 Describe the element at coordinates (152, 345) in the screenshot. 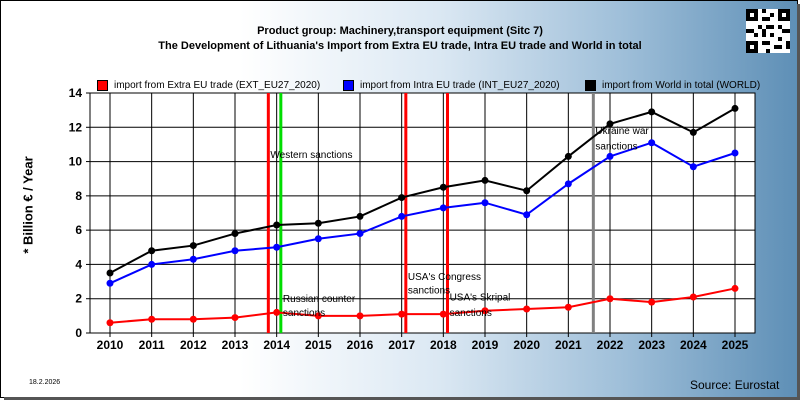

I see `x-tick-label: 2011` at that location.